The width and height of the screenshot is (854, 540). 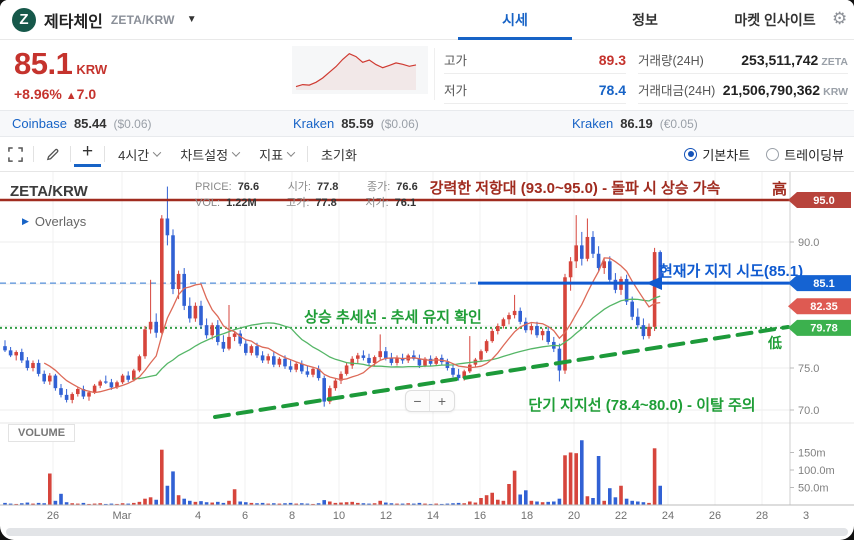 I want to click on chart-toolbar: + 4시간 차트설정 지표 초기화 기본차트 트레이딩뷰, so click(x=427, y=154).